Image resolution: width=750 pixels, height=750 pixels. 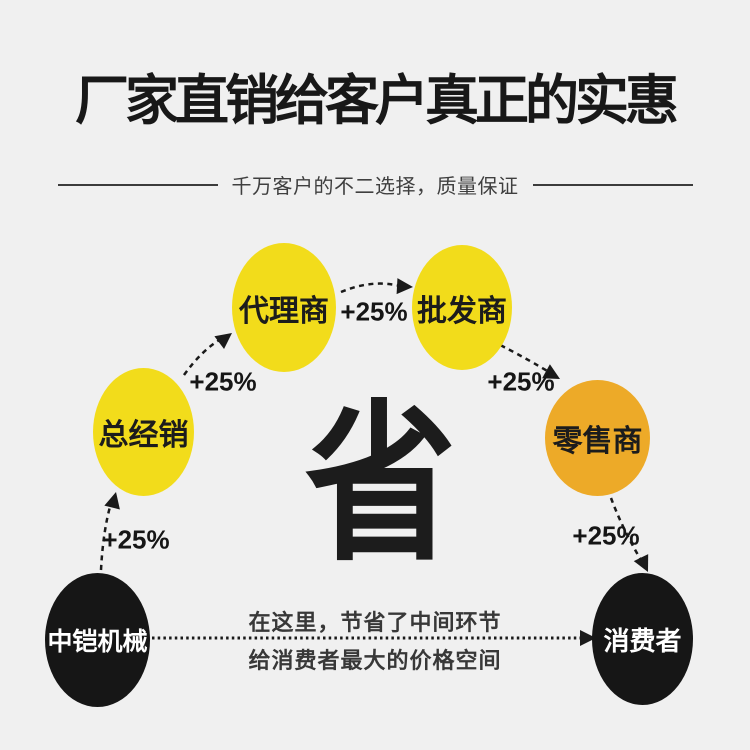 What do you see at coordinates (521, 381) in the screenshot?
I see `increase-label-4: +25%` at bounding box center [521, 381].